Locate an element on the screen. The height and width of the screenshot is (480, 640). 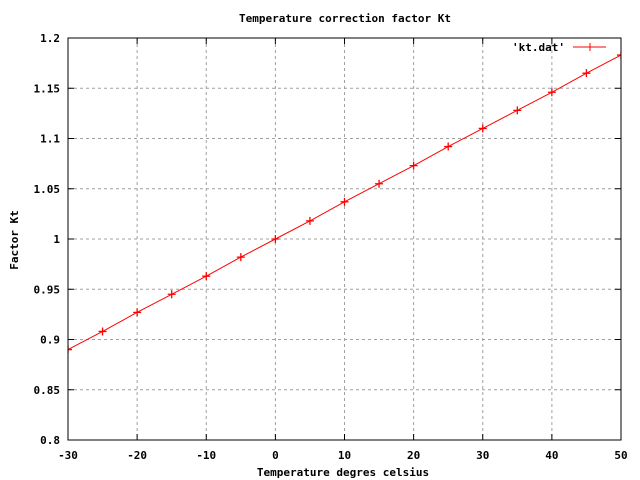
x-tick-label: -20 is located at coordinates (137, 455).